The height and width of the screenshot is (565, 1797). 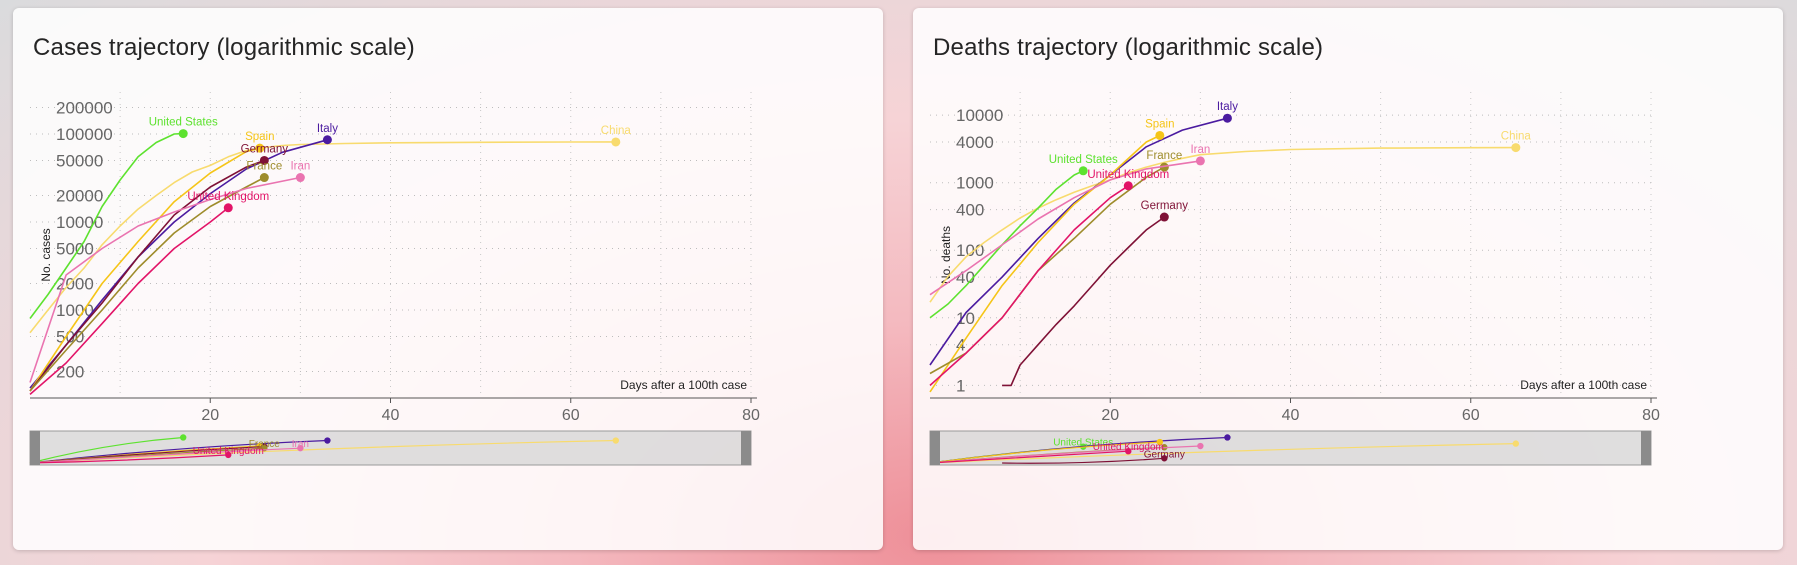 What do you see at coordinates (1128, 47) in the screenshot?
I see `chart-title: Deaths trajectory (logarithmic scale)` at bounding box center [1128, 47].